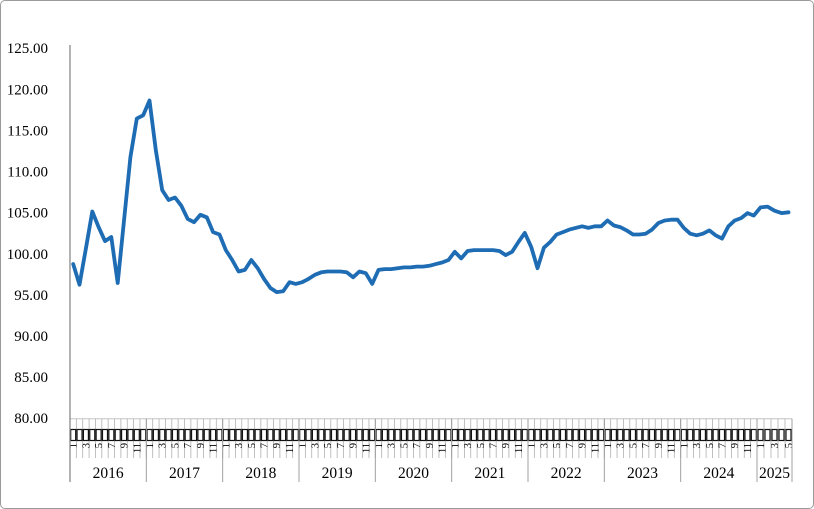 This screenshot has width=814, height=509. What do you see at coordinates (31, 419) in the screenshot?
I see `y-axis-tick-label: 80.00` at bounding box center [31, 419].